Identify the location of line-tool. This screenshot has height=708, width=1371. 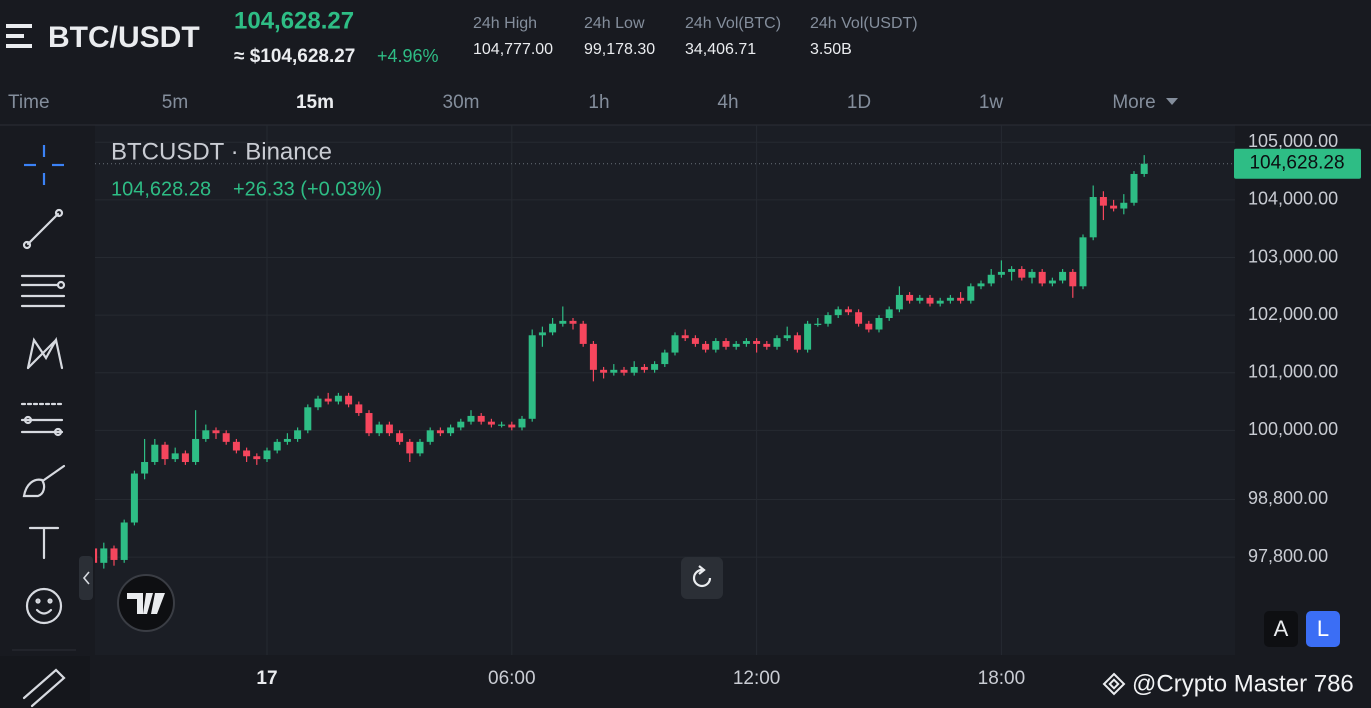
(43, 229).